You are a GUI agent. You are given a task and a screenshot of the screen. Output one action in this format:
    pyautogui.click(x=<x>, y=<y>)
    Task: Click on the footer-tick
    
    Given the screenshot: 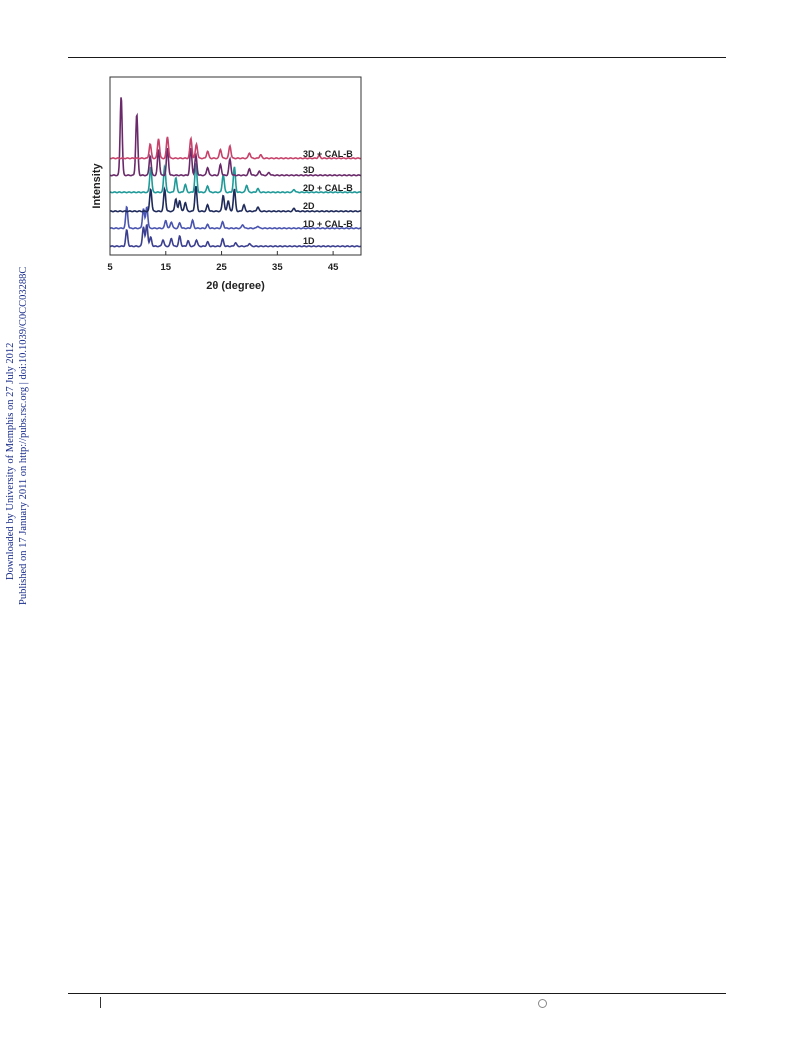 What is the action you would take?
    pyautogui.click(x=100, y=1002)
    